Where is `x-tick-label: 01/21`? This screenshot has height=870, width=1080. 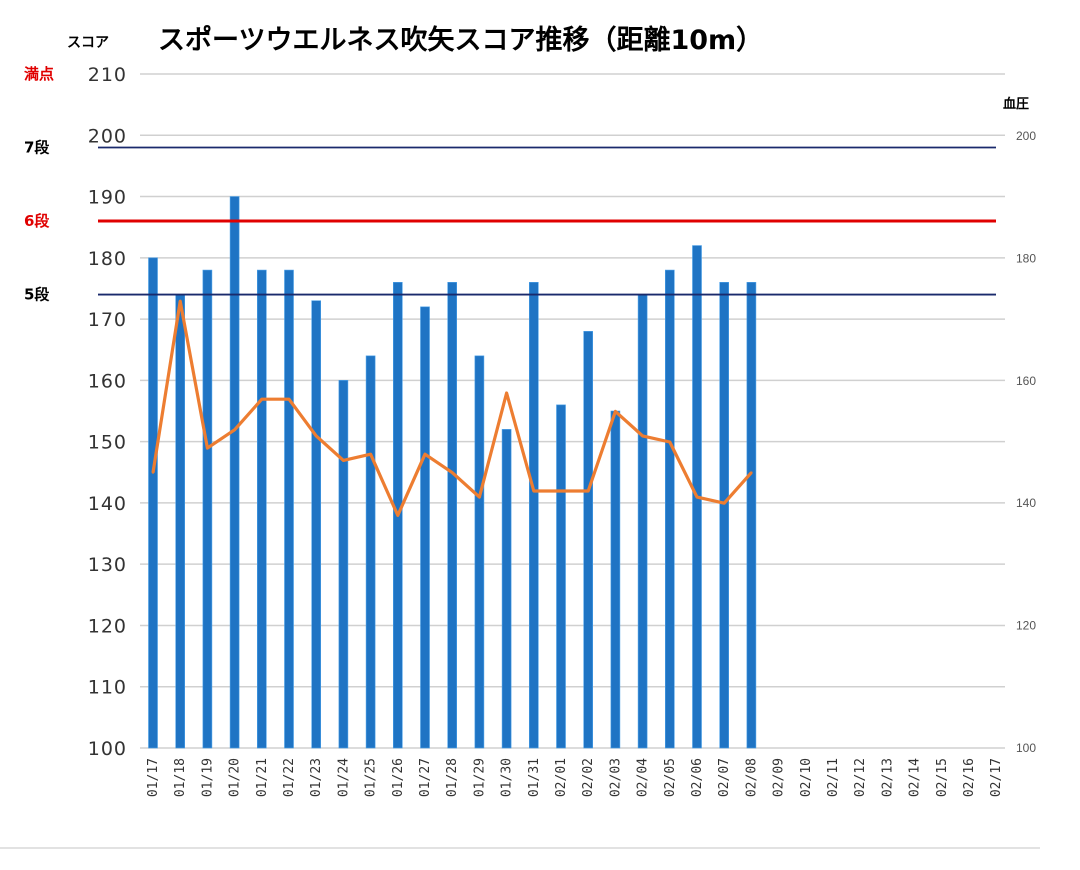 x-tick-label: 01/21 is located at coordinates (262, 777).